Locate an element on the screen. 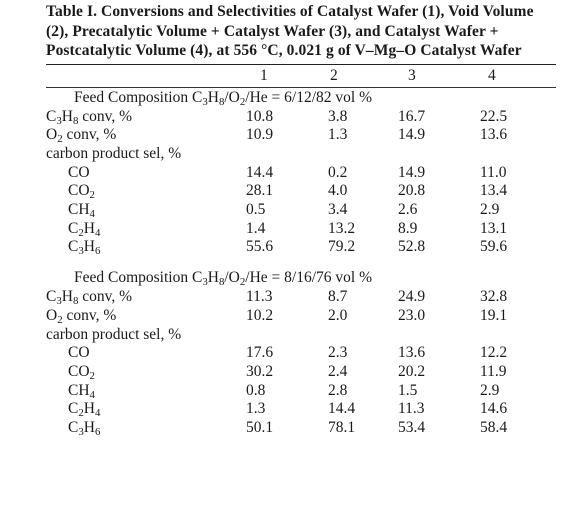  table-cell: 0.8 is located at coordinates (287, 391).